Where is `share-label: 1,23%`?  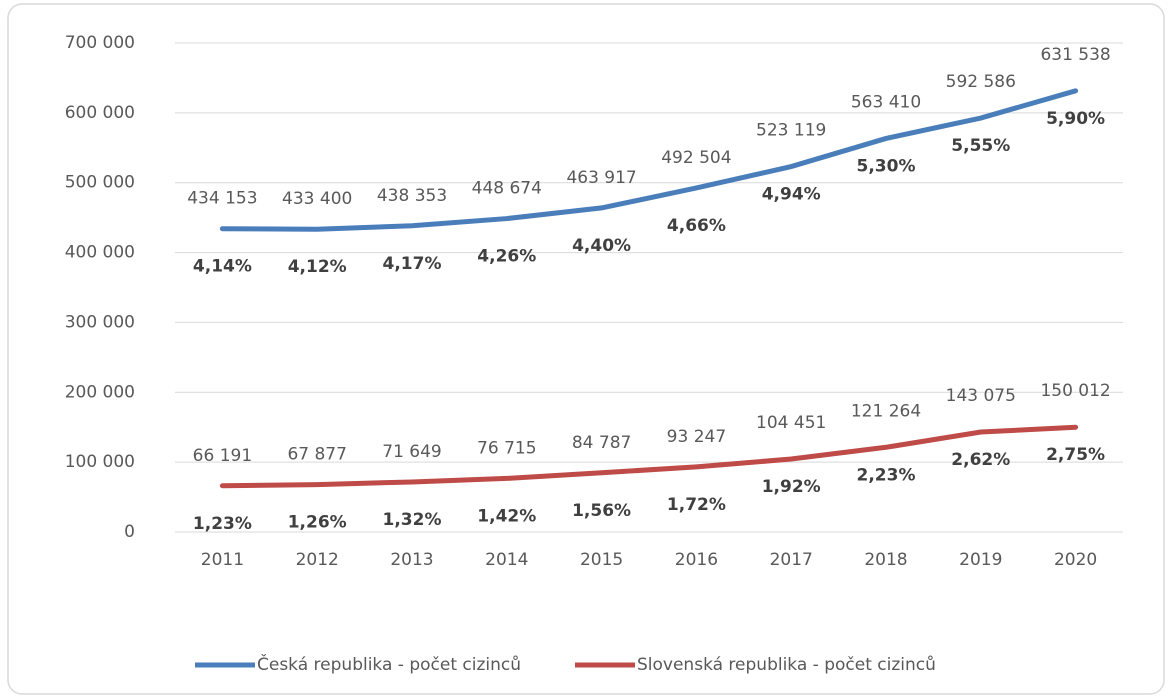
share-label: 1,23% is located at coordinates (222, 524).